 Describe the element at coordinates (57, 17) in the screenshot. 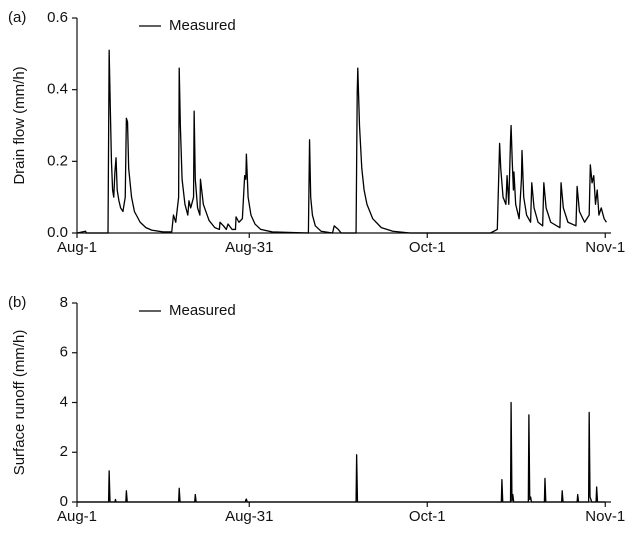

I see `y-tick-label: 0.6` at that location.